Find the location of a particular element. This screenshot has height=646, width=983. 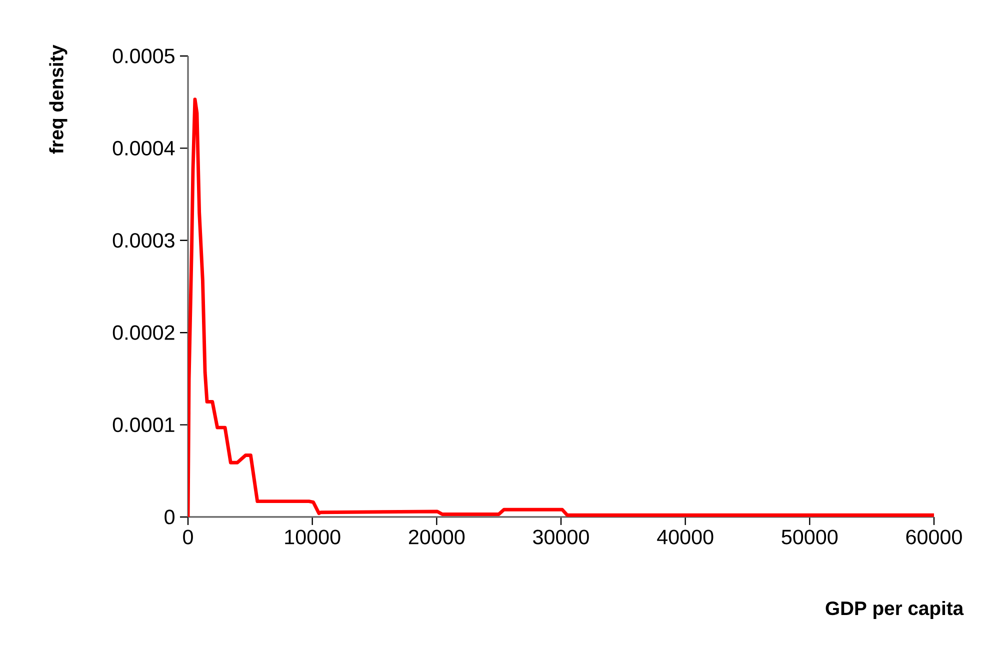

y-tick-label: 0.0001 is located at coordinates (143, 424).